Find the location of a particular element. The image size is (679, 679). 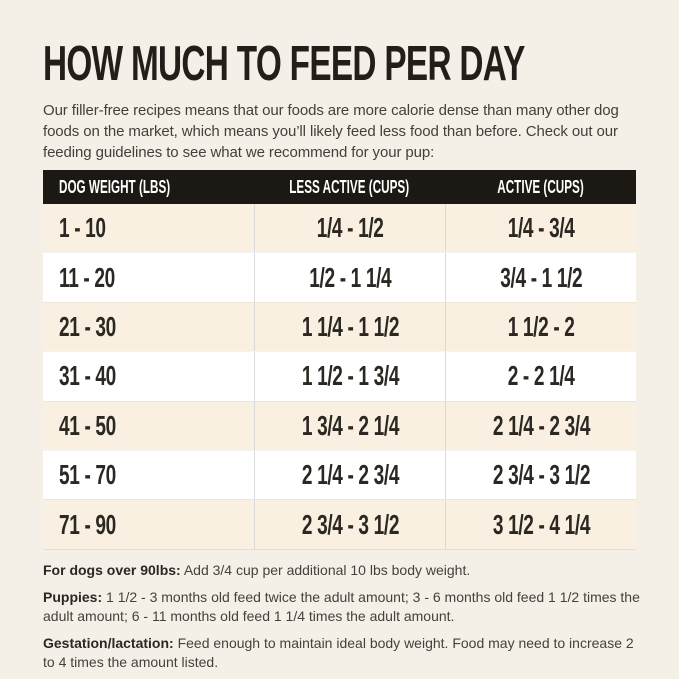

active-cups-cell: 2 3/4 - 3 1/2 is located at coordinates (540, 475).